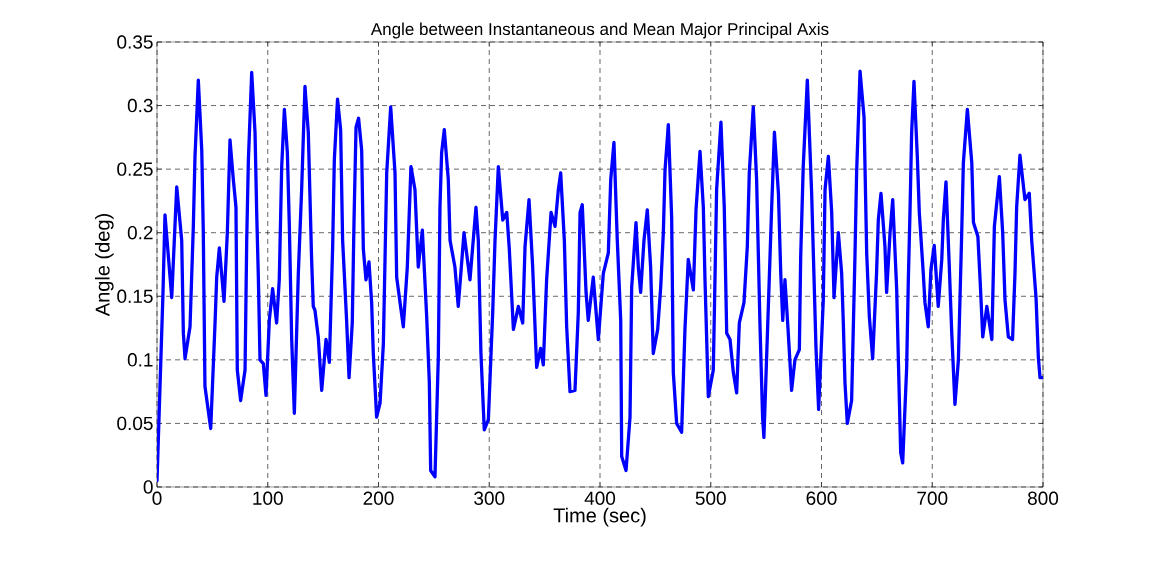 Image resolution: width=1154 pixels, height=561 pixels. Describe the element at coordinates (135, 423) in the screenshot. I see `y-tick-label: 0.05` at that location.